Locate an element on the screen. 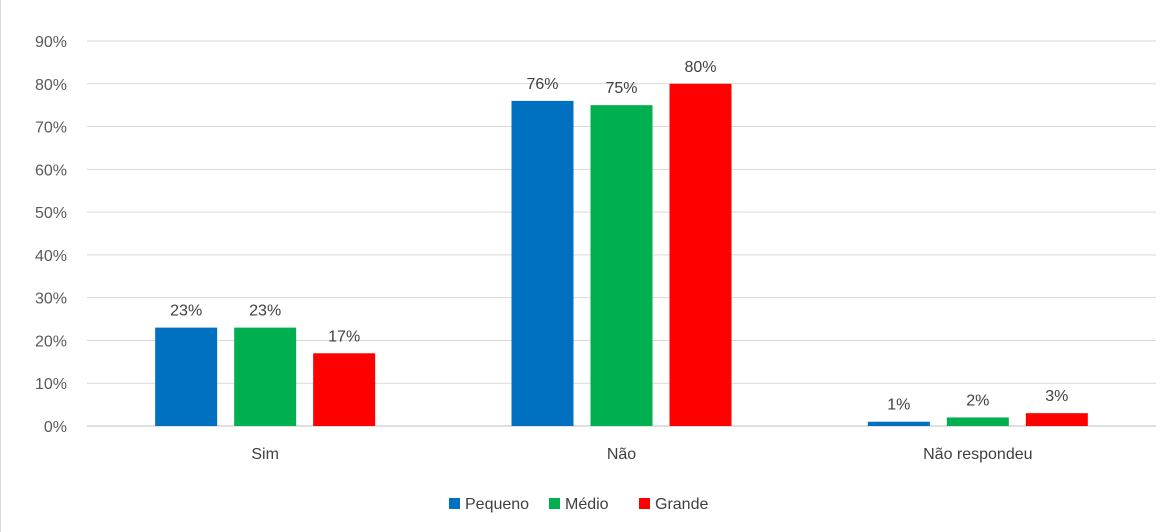 The height and width of the screenshot is (532, 1173). legend-label: Grande is located at coordinates (681, 504).